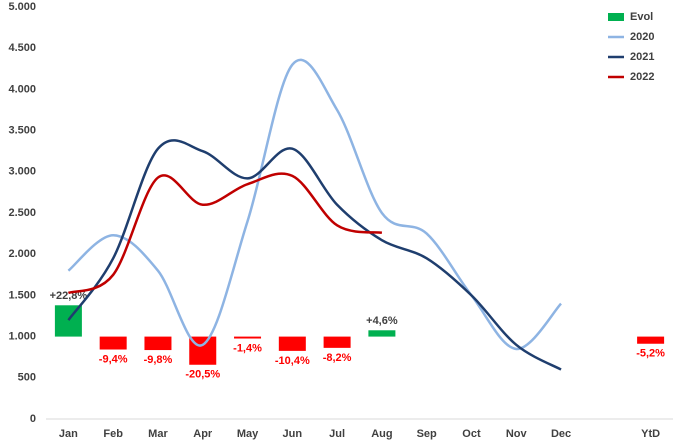  I want to click on data-label: -1,4%, so click(247, 348).